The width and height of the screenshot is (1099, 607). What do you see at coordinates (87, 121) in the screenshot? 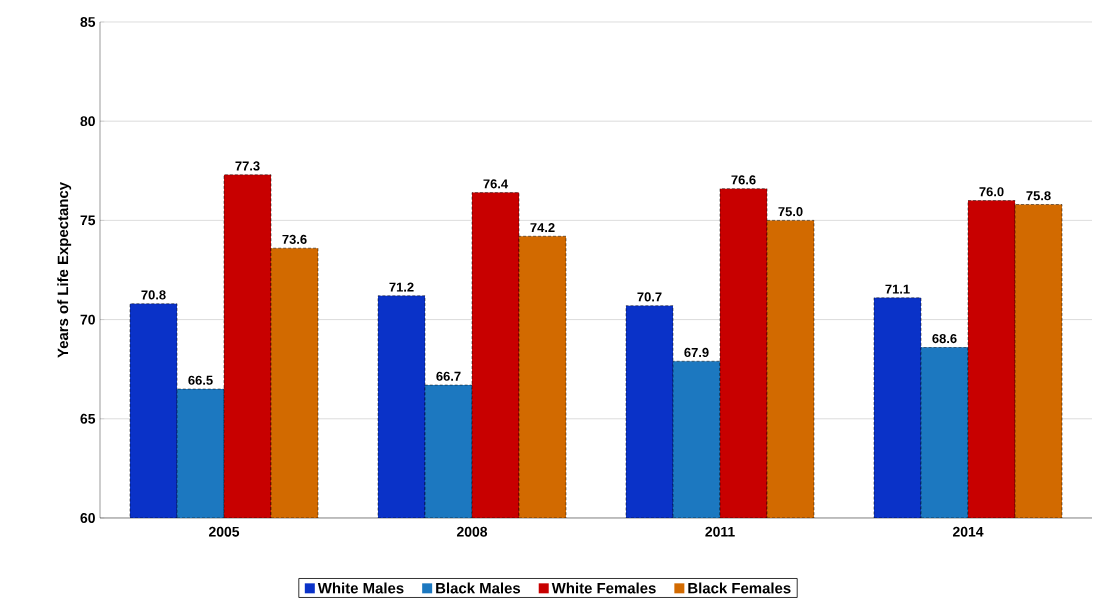
I see `y-tick-label: 80` at bounding box center [87, 121].